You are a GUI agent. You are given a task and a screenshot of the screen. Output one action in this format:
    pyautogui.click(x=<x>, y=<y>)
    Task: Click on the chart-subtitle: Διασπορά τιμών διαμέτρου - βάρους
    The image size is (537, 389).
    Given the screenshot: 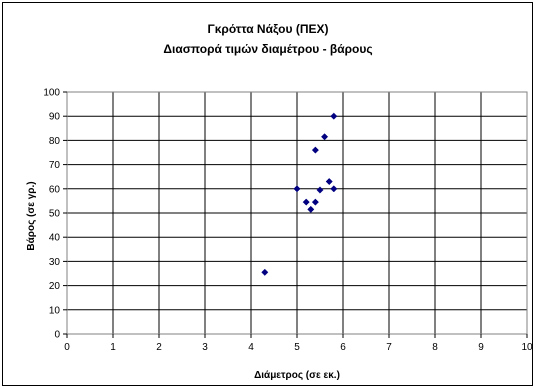 What is the action you would take?
    pyautogui.click(x=267, y=49)
    